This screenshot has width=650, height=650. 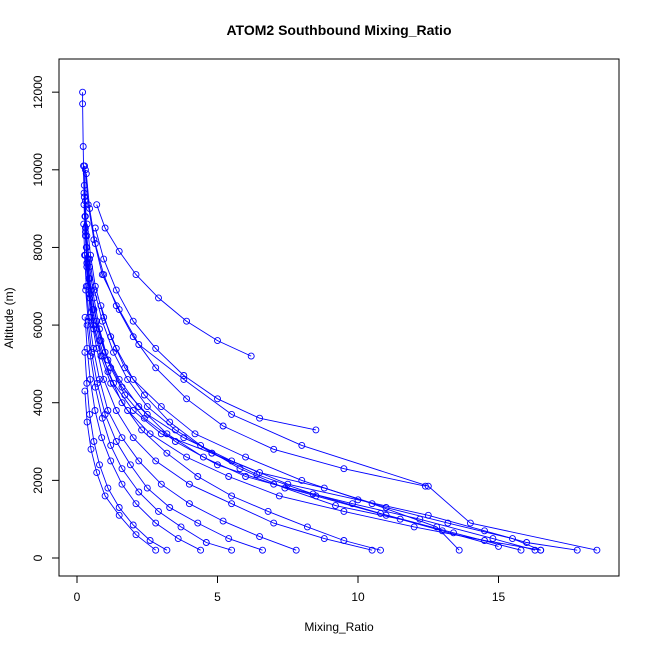 What do you see at coordinates (77, 597) in the screenshot?
I see `x-tick-label: 0` at bounding box center [77, 597].